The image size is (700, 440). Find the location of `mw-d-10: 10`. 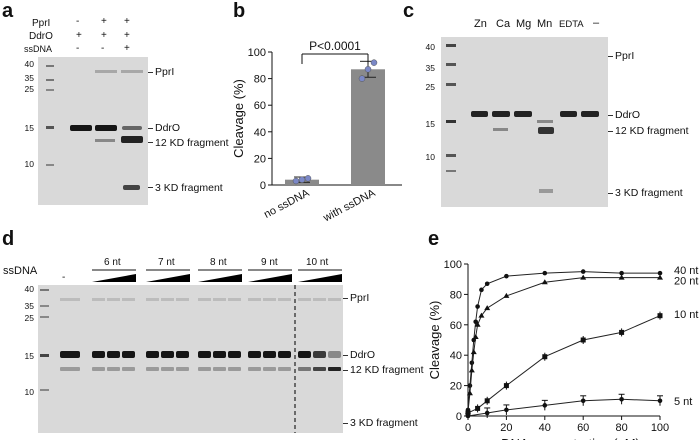

mw-d-10: 10 is located at coordinates (29, 392).